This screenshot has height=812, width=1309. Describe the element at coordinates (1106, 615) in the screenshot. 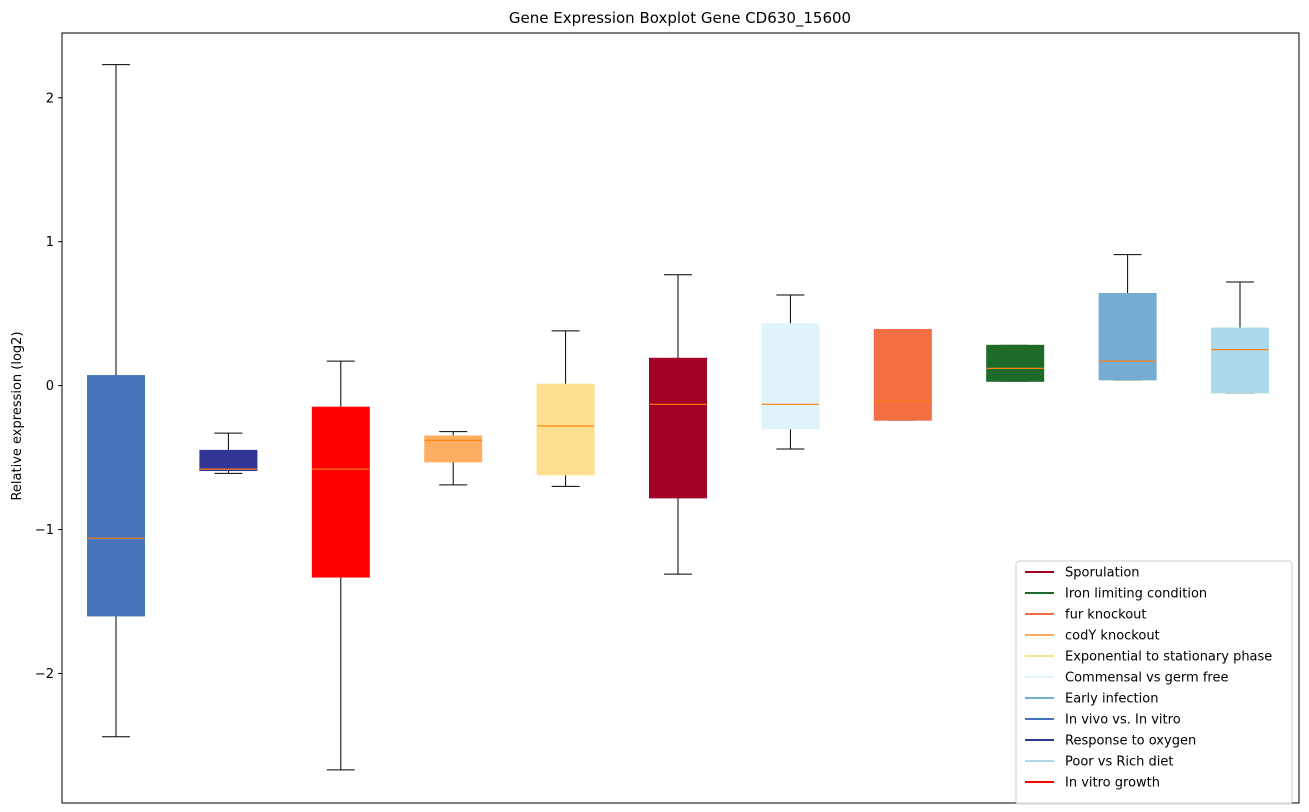

I see `legend-label: fur knockout` at that location.